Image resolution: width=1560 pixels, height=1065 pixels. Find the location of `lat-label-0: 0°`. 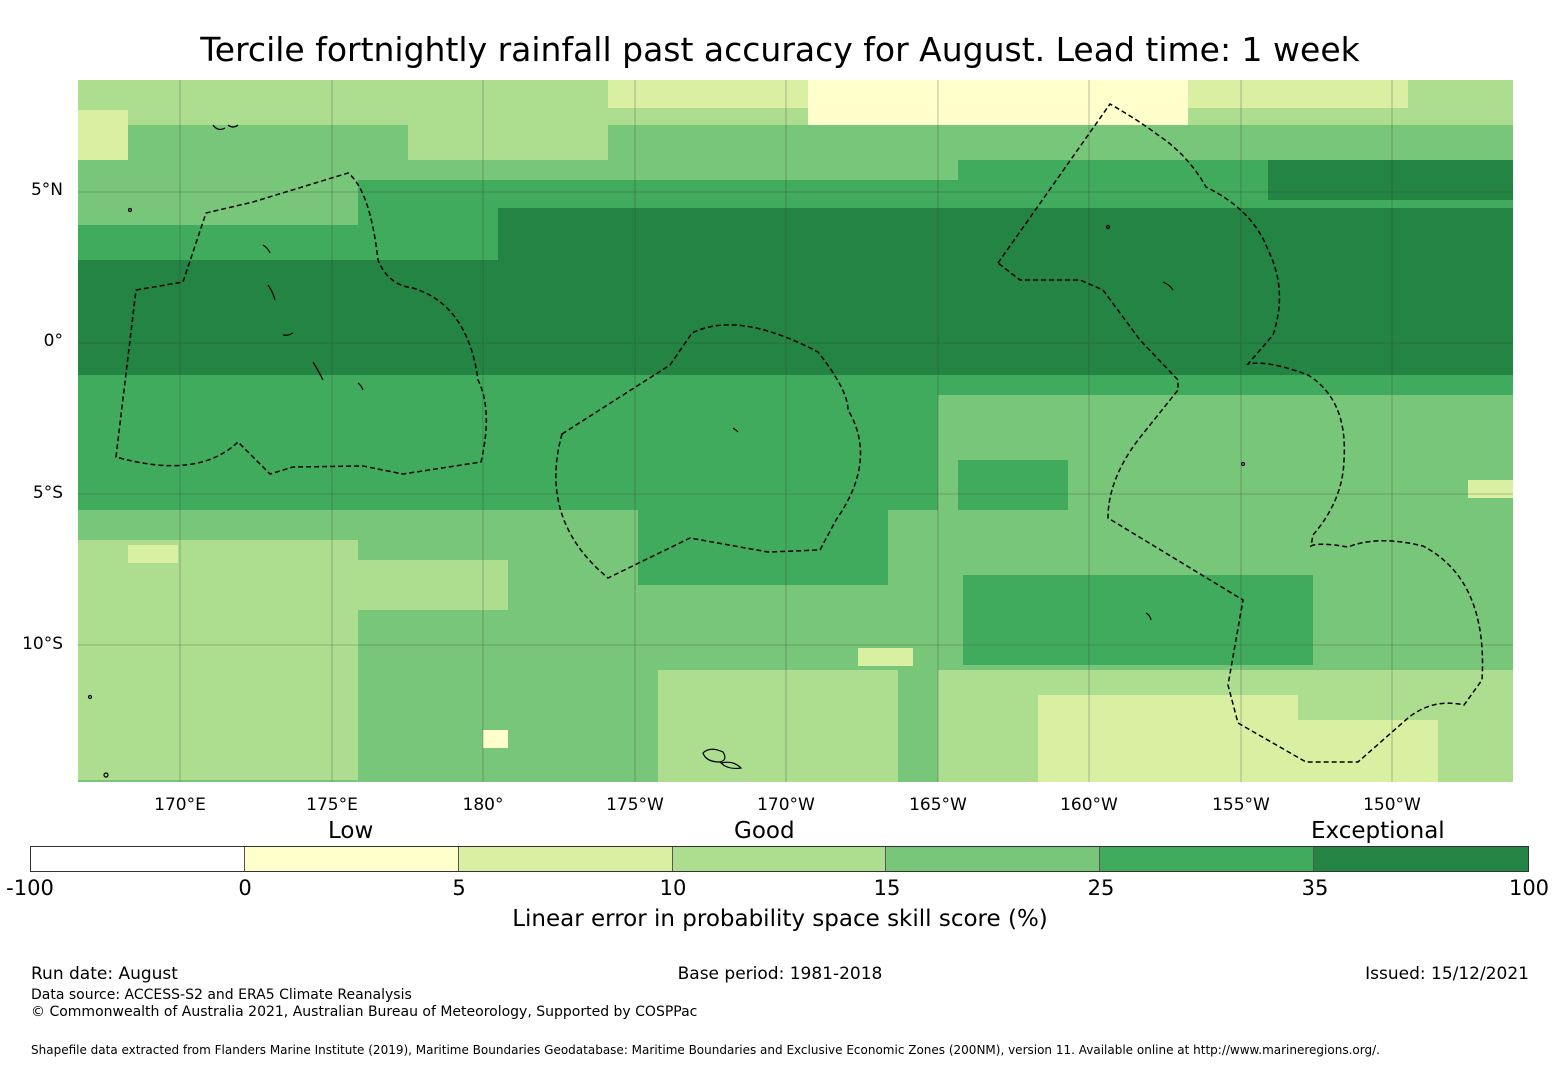

lat-label-0: 0° is located at coordinates (53, 341).